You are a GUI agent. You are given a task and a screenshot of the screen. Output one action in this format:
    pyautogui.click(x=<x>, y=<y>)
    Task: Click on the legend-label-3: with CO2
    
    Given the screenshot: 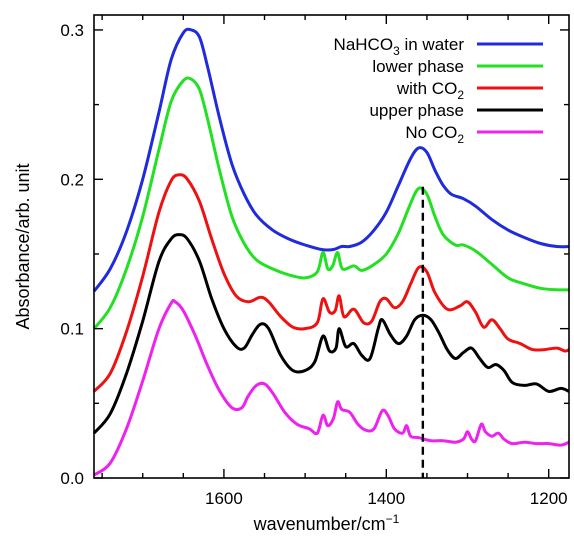 What is the action you would take?
    pyautogui.click(x=430, y=90)
    